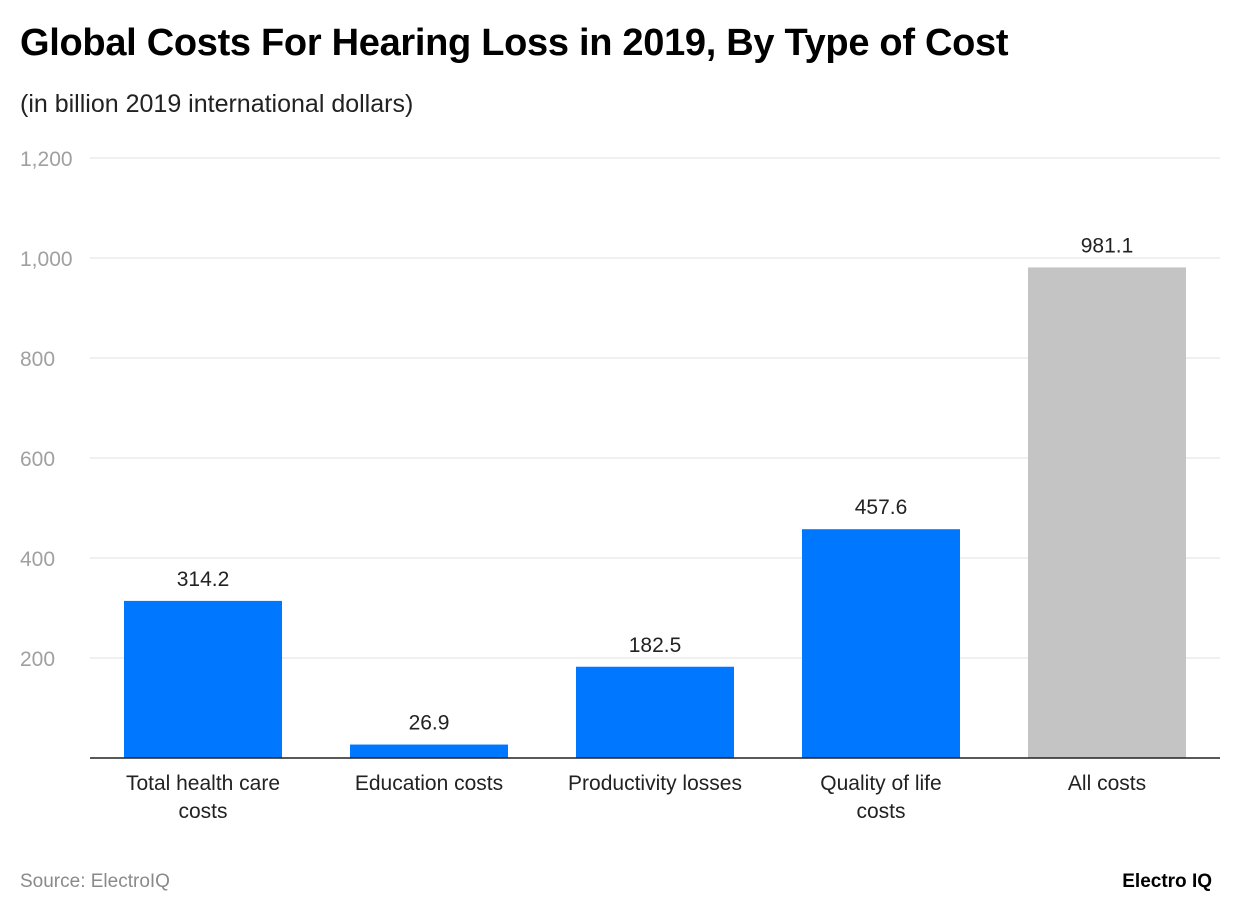 This screenshot has height=916, width=1240. I want to click on x-tick-label: Total health care, so click(203, 783).